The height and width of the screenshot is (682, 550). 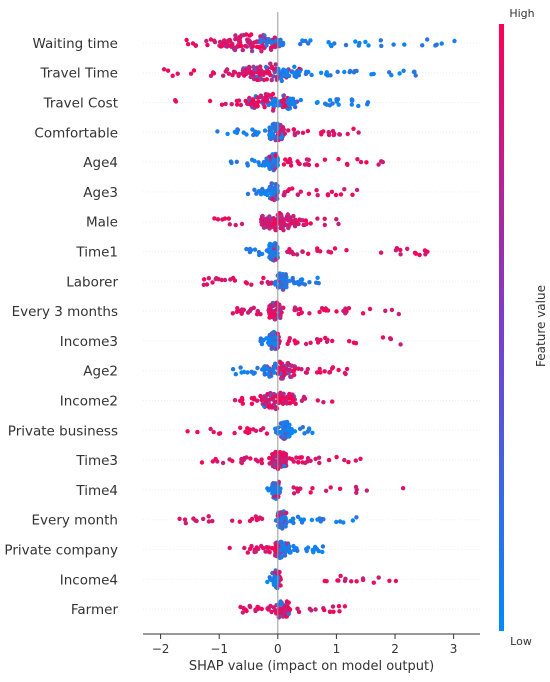 What do you see at coordinates (521, 13) in the screenshot?
I see `colorbar-high-label: High` at bounding box center [521, 13].